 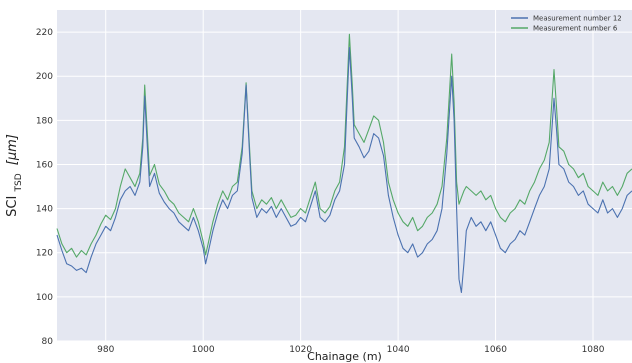 I want to click on x-tick-label: 1000, so click(x=203, y=350).